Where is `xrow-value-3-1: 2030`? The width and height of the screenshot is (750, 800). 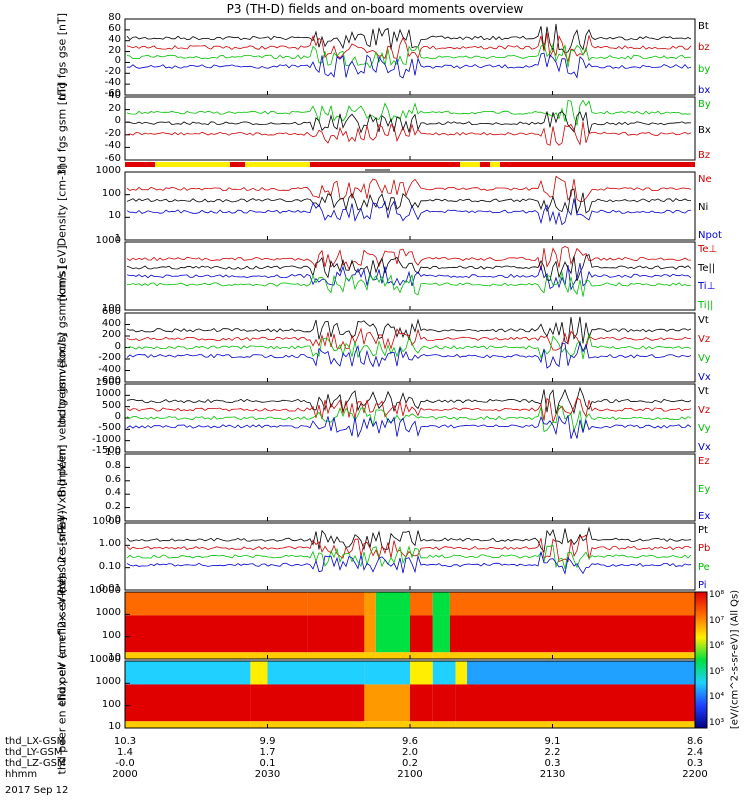 xrow-value-3-1: 2030 is located at coordinates (267, 774).